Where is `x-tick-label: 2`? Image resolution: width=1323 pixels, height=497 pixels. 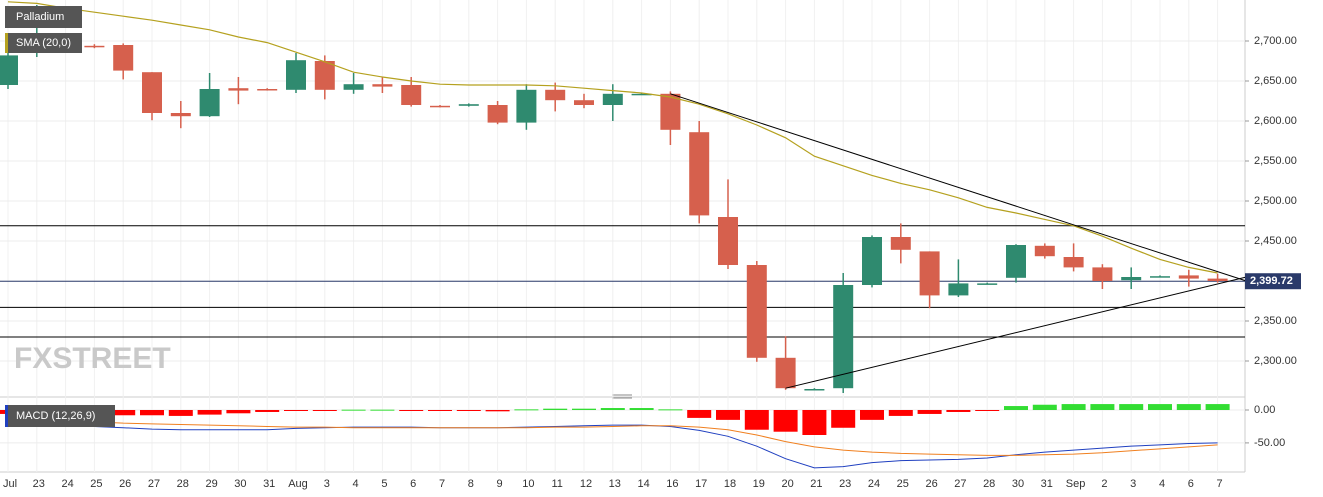
x-tick-label: 2 is located at coordinates (1104, 484).